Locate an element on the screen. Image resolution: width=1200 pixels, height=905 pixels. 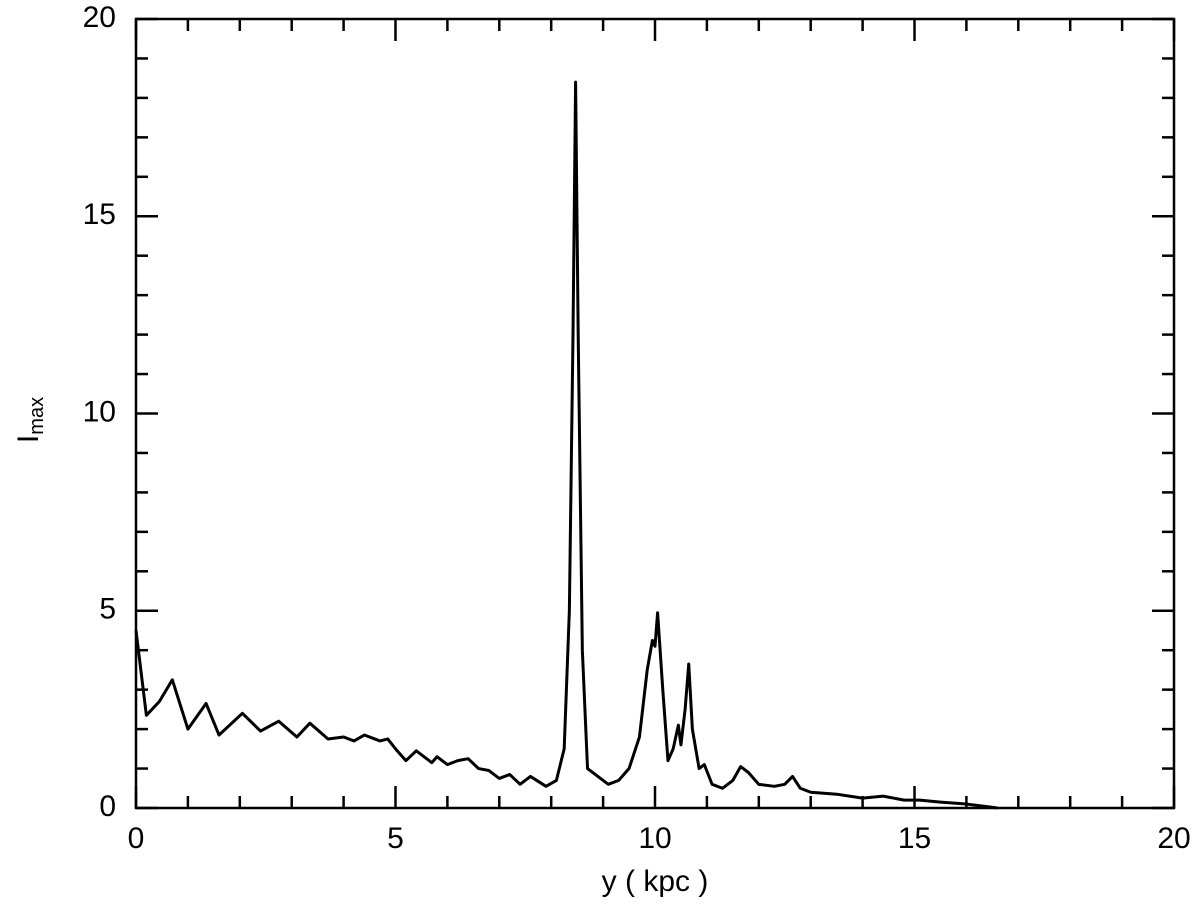
y-tick-label: 20 is located at coordinates (99, 17).